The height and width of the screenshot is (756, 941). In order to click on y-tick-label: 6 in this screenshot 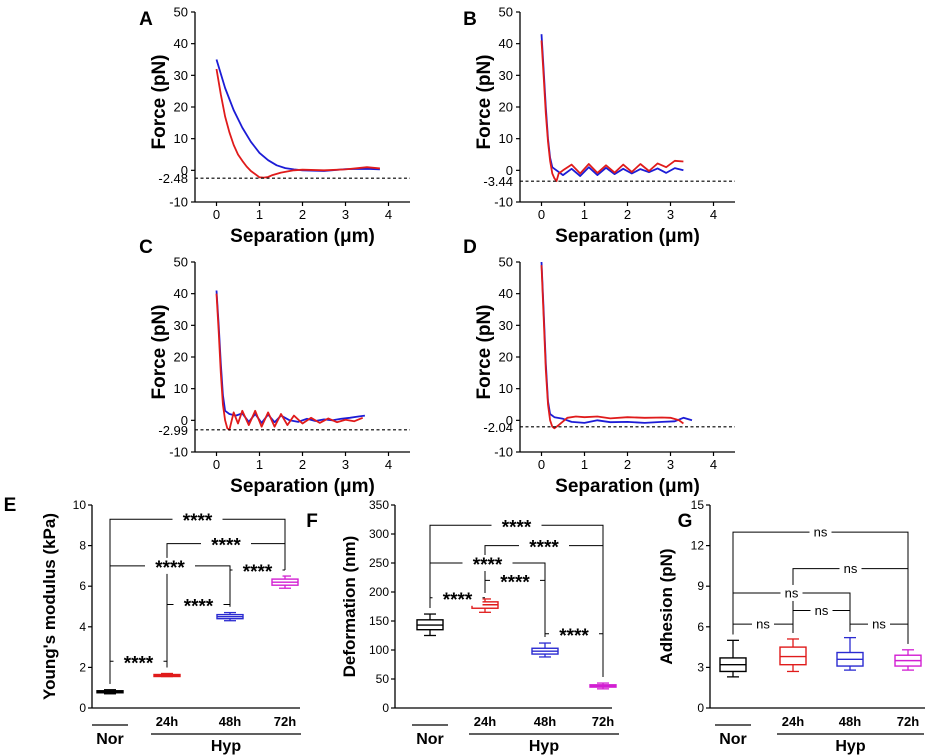, I will do `click(700, 627)`.